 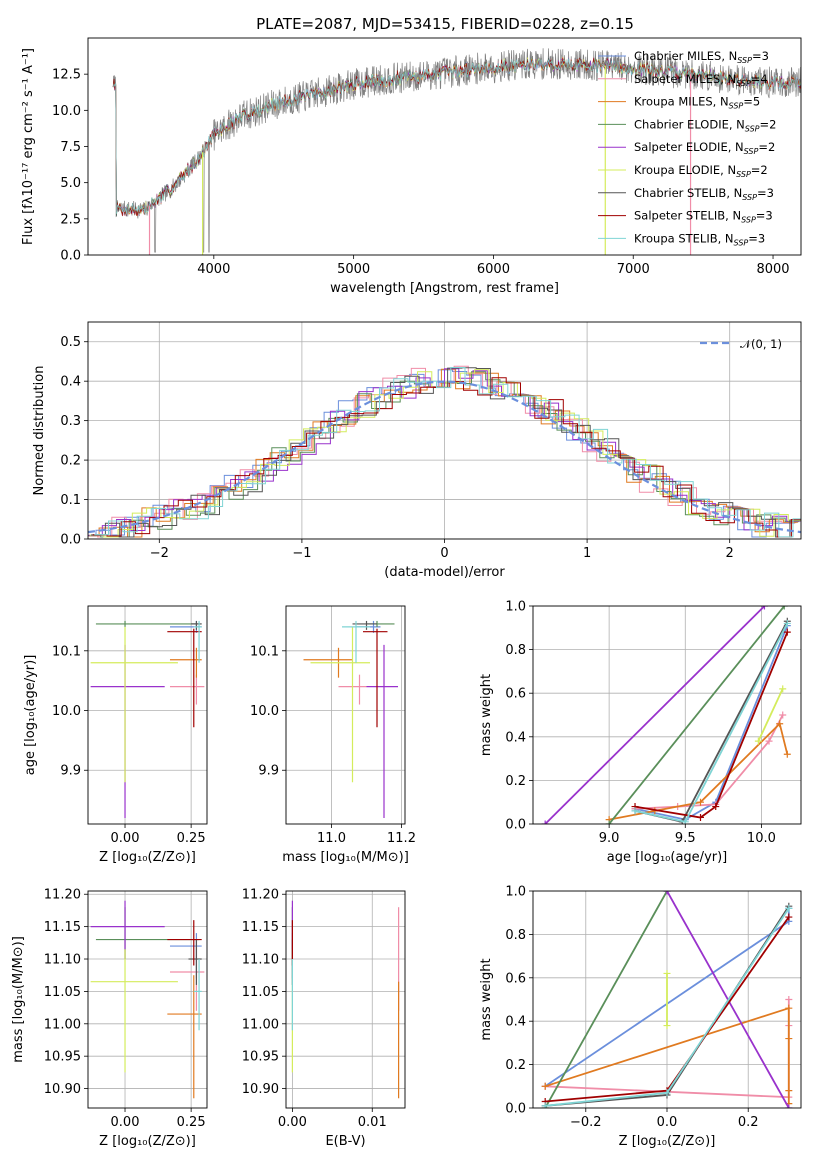 I want to click on weight-line-chabrier-elodie, so click(x=697, y=715).